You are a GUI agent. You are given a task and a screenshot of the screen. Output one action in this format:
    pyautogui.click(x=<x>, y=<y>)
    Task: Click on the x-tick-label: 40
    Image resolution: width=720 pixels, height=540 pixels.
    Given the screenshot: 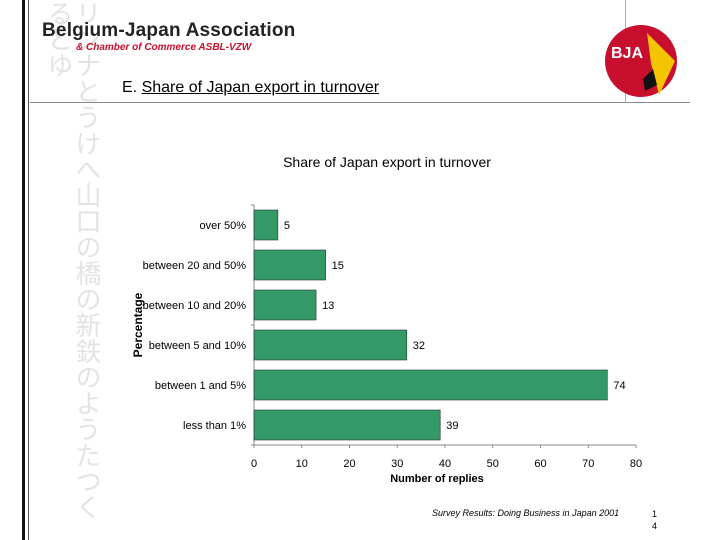 What is the action you would take?
    pyautogui.click(x=445, y=464)
    